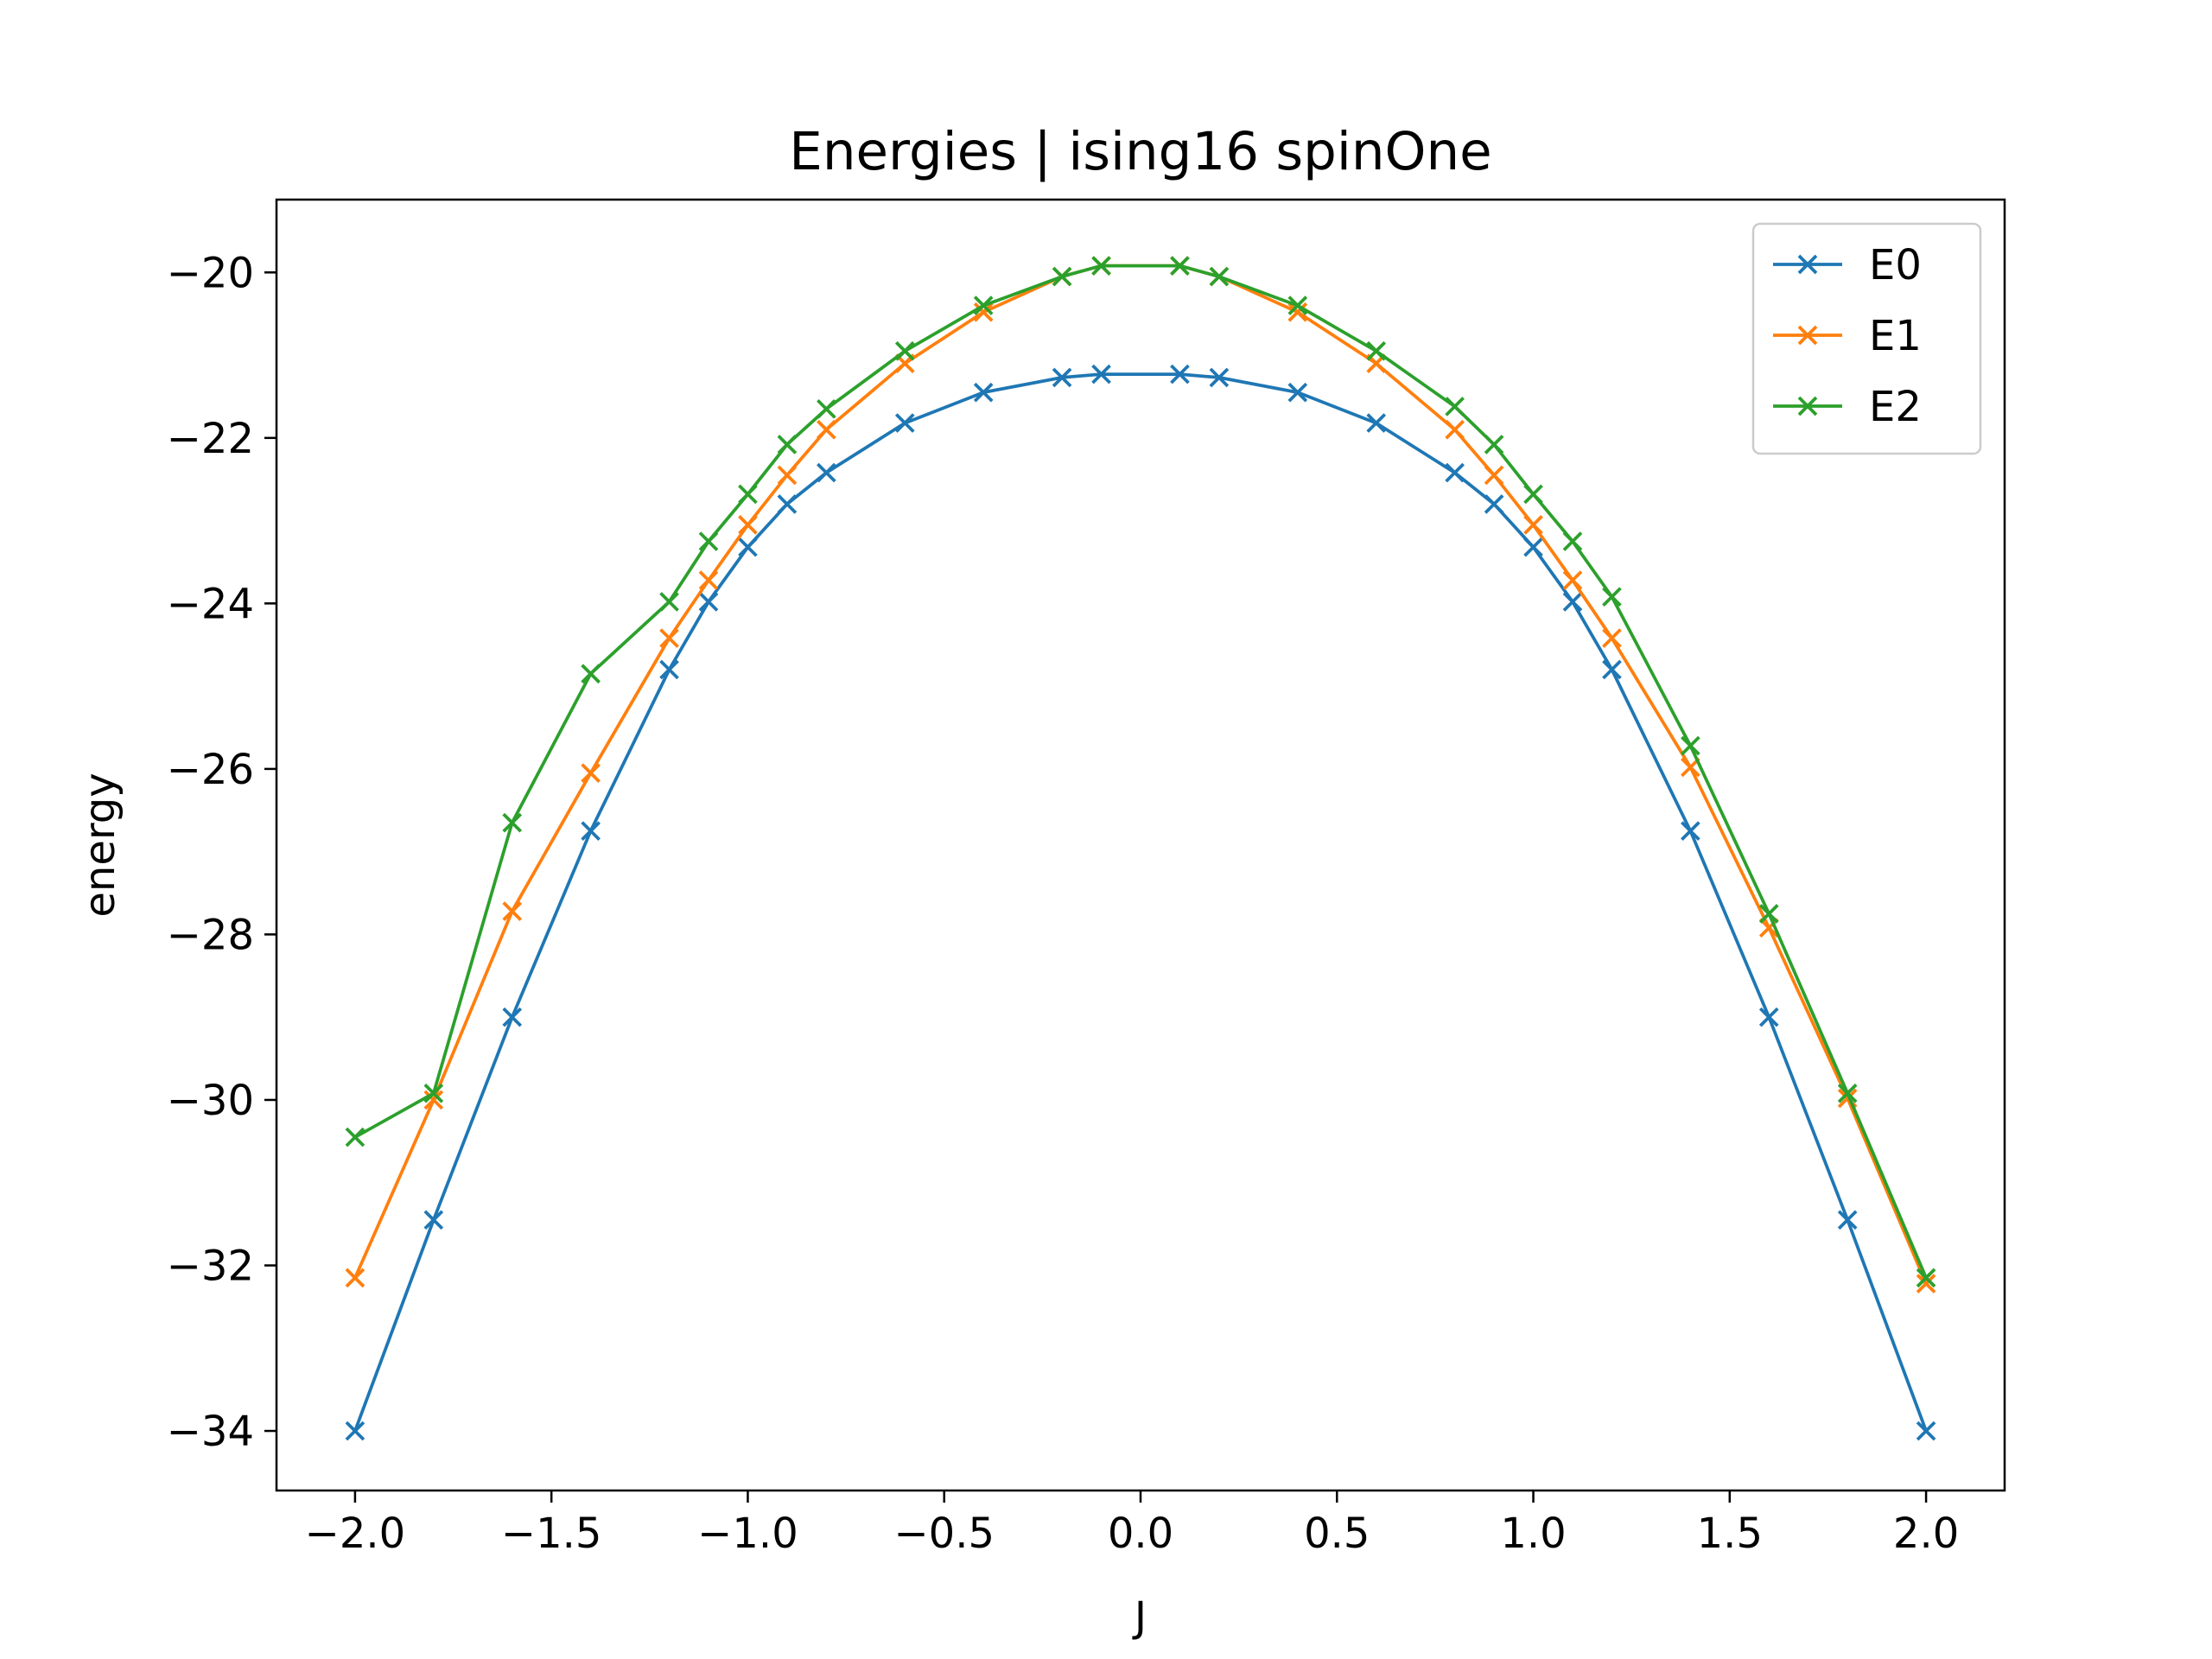 This screenshot has height=1659, width=2212. I want to click on x-tick-label: 0.5, so click(1337, 1534).